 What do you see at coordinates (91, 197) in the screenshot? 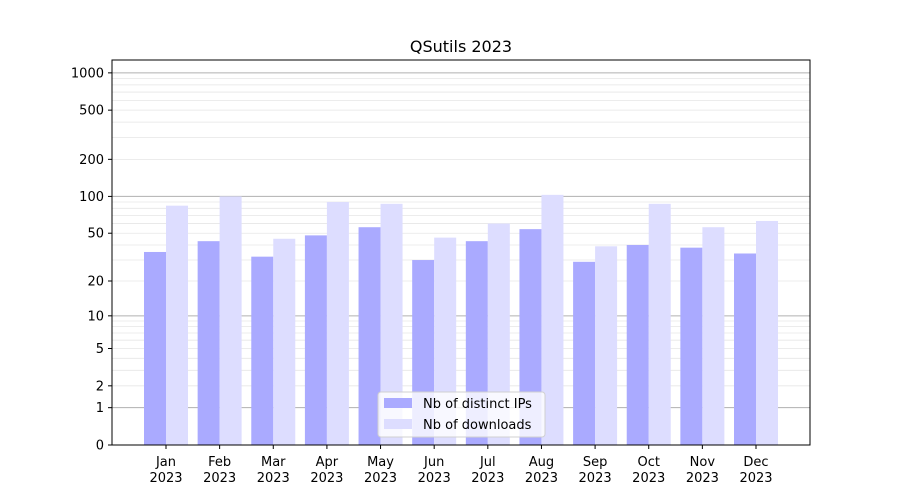
I see `y-tick-label: 100` at bounding box center [91, 197].